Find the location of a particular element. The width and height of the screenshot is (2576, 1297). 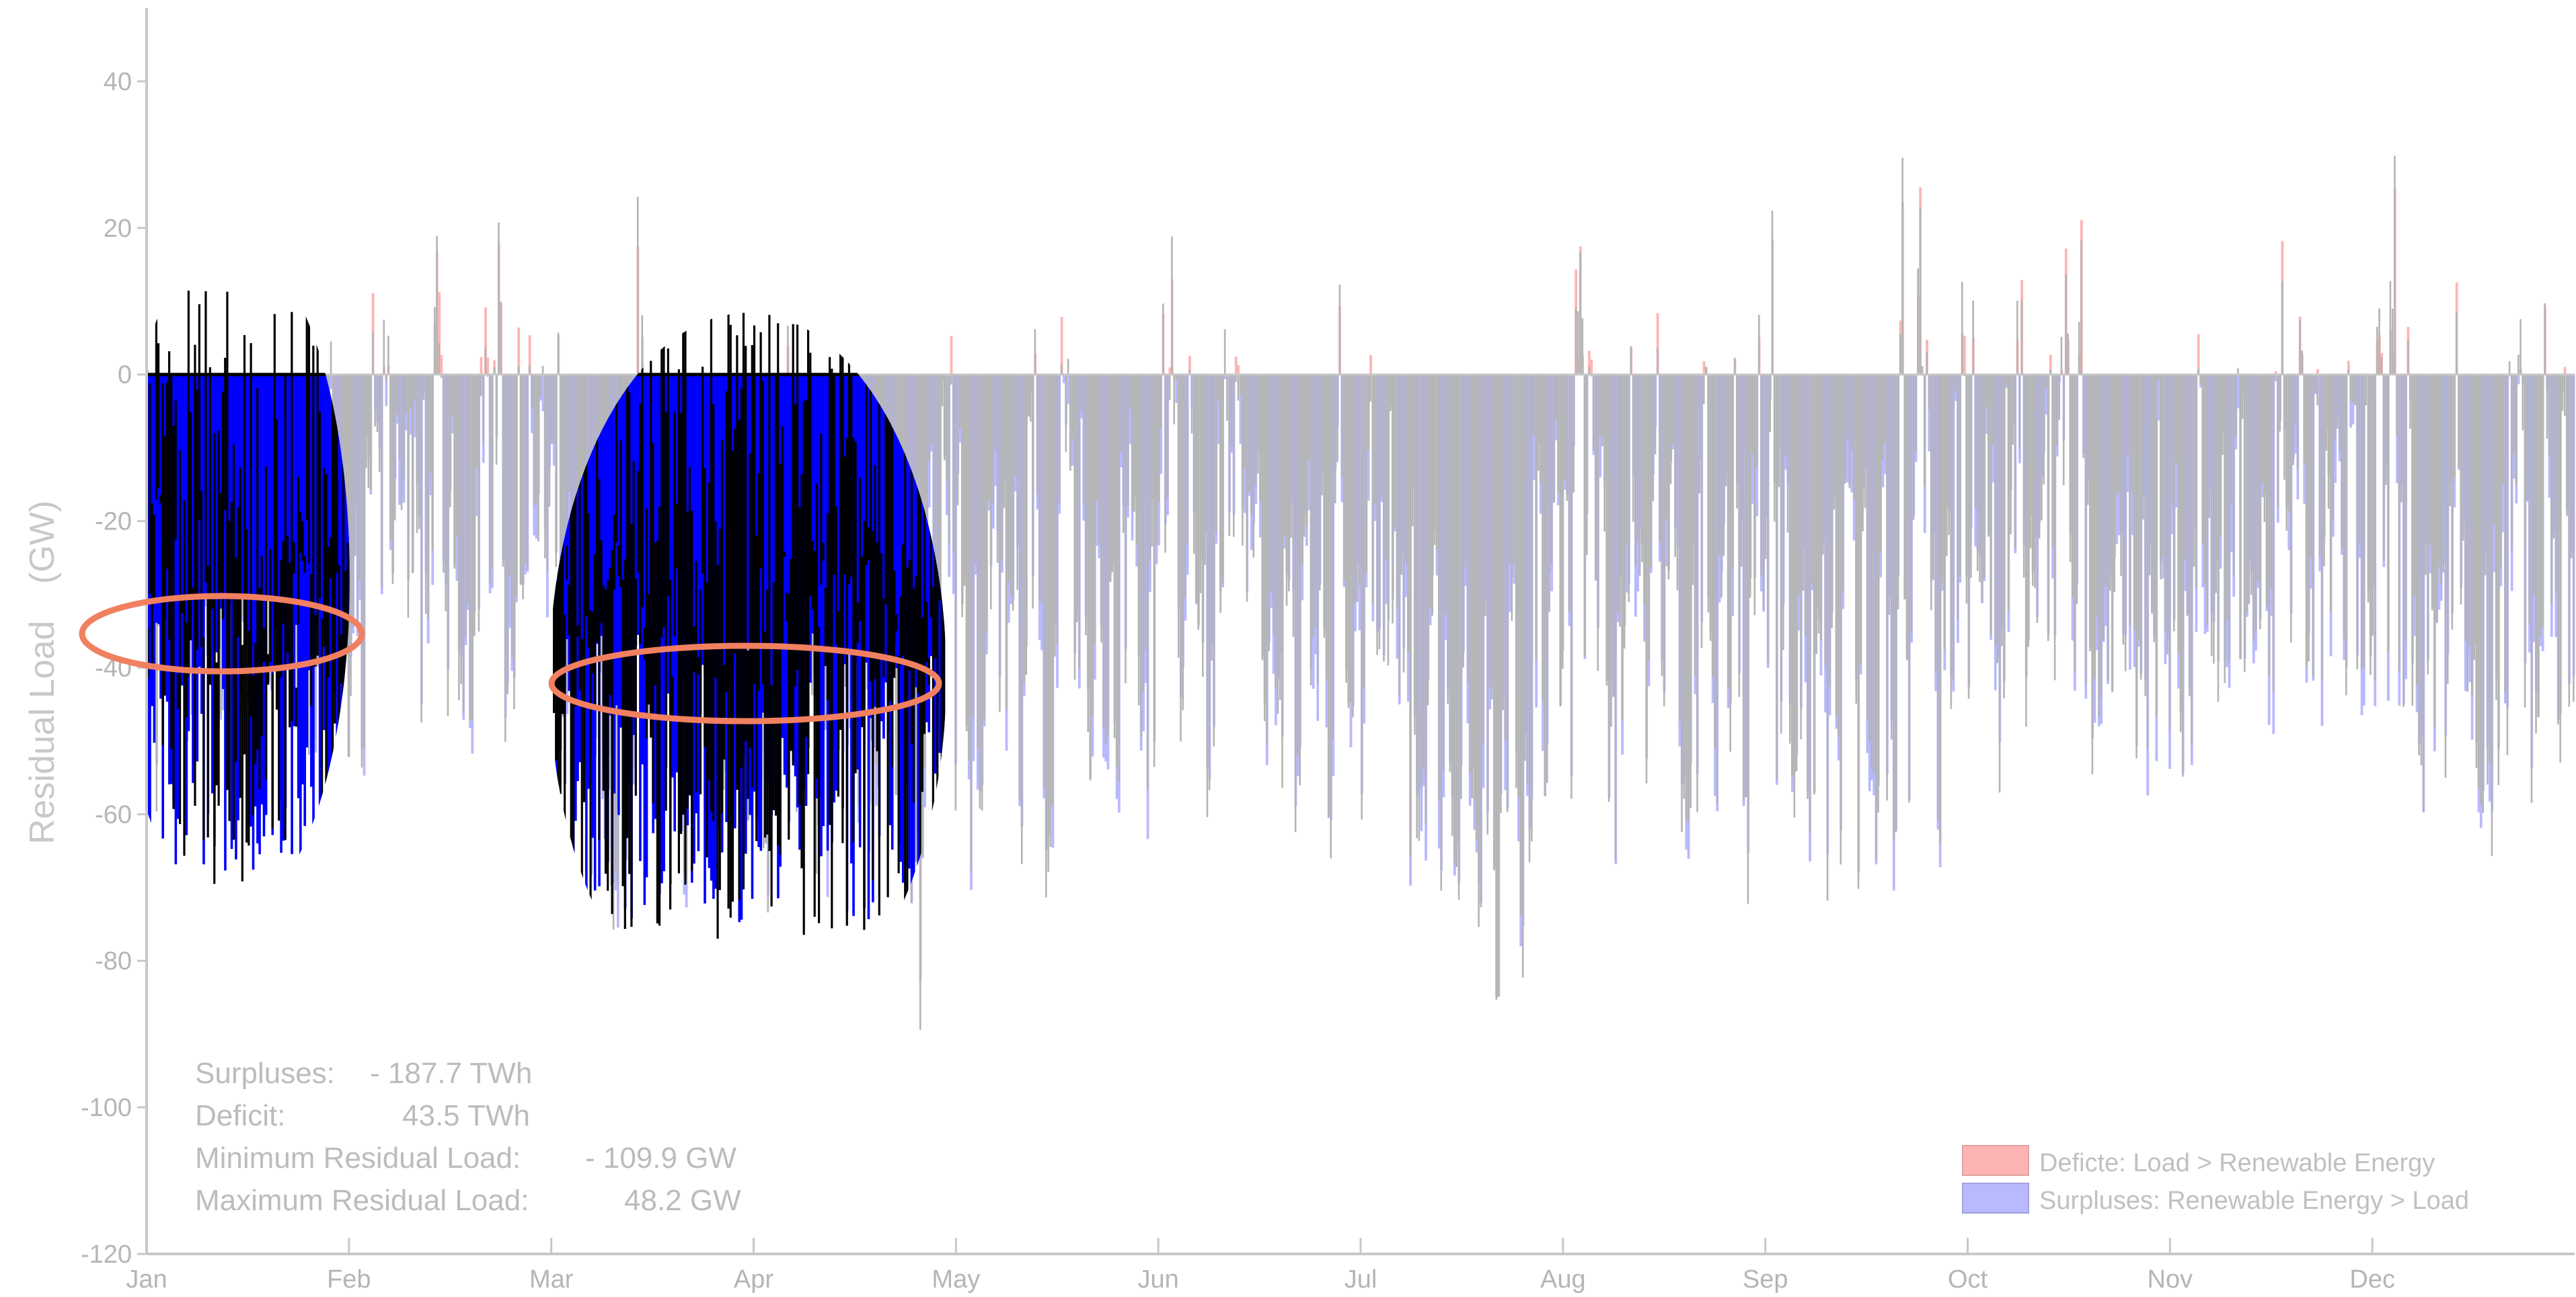

annotation-ellipses is located at coordinates (510, 659).